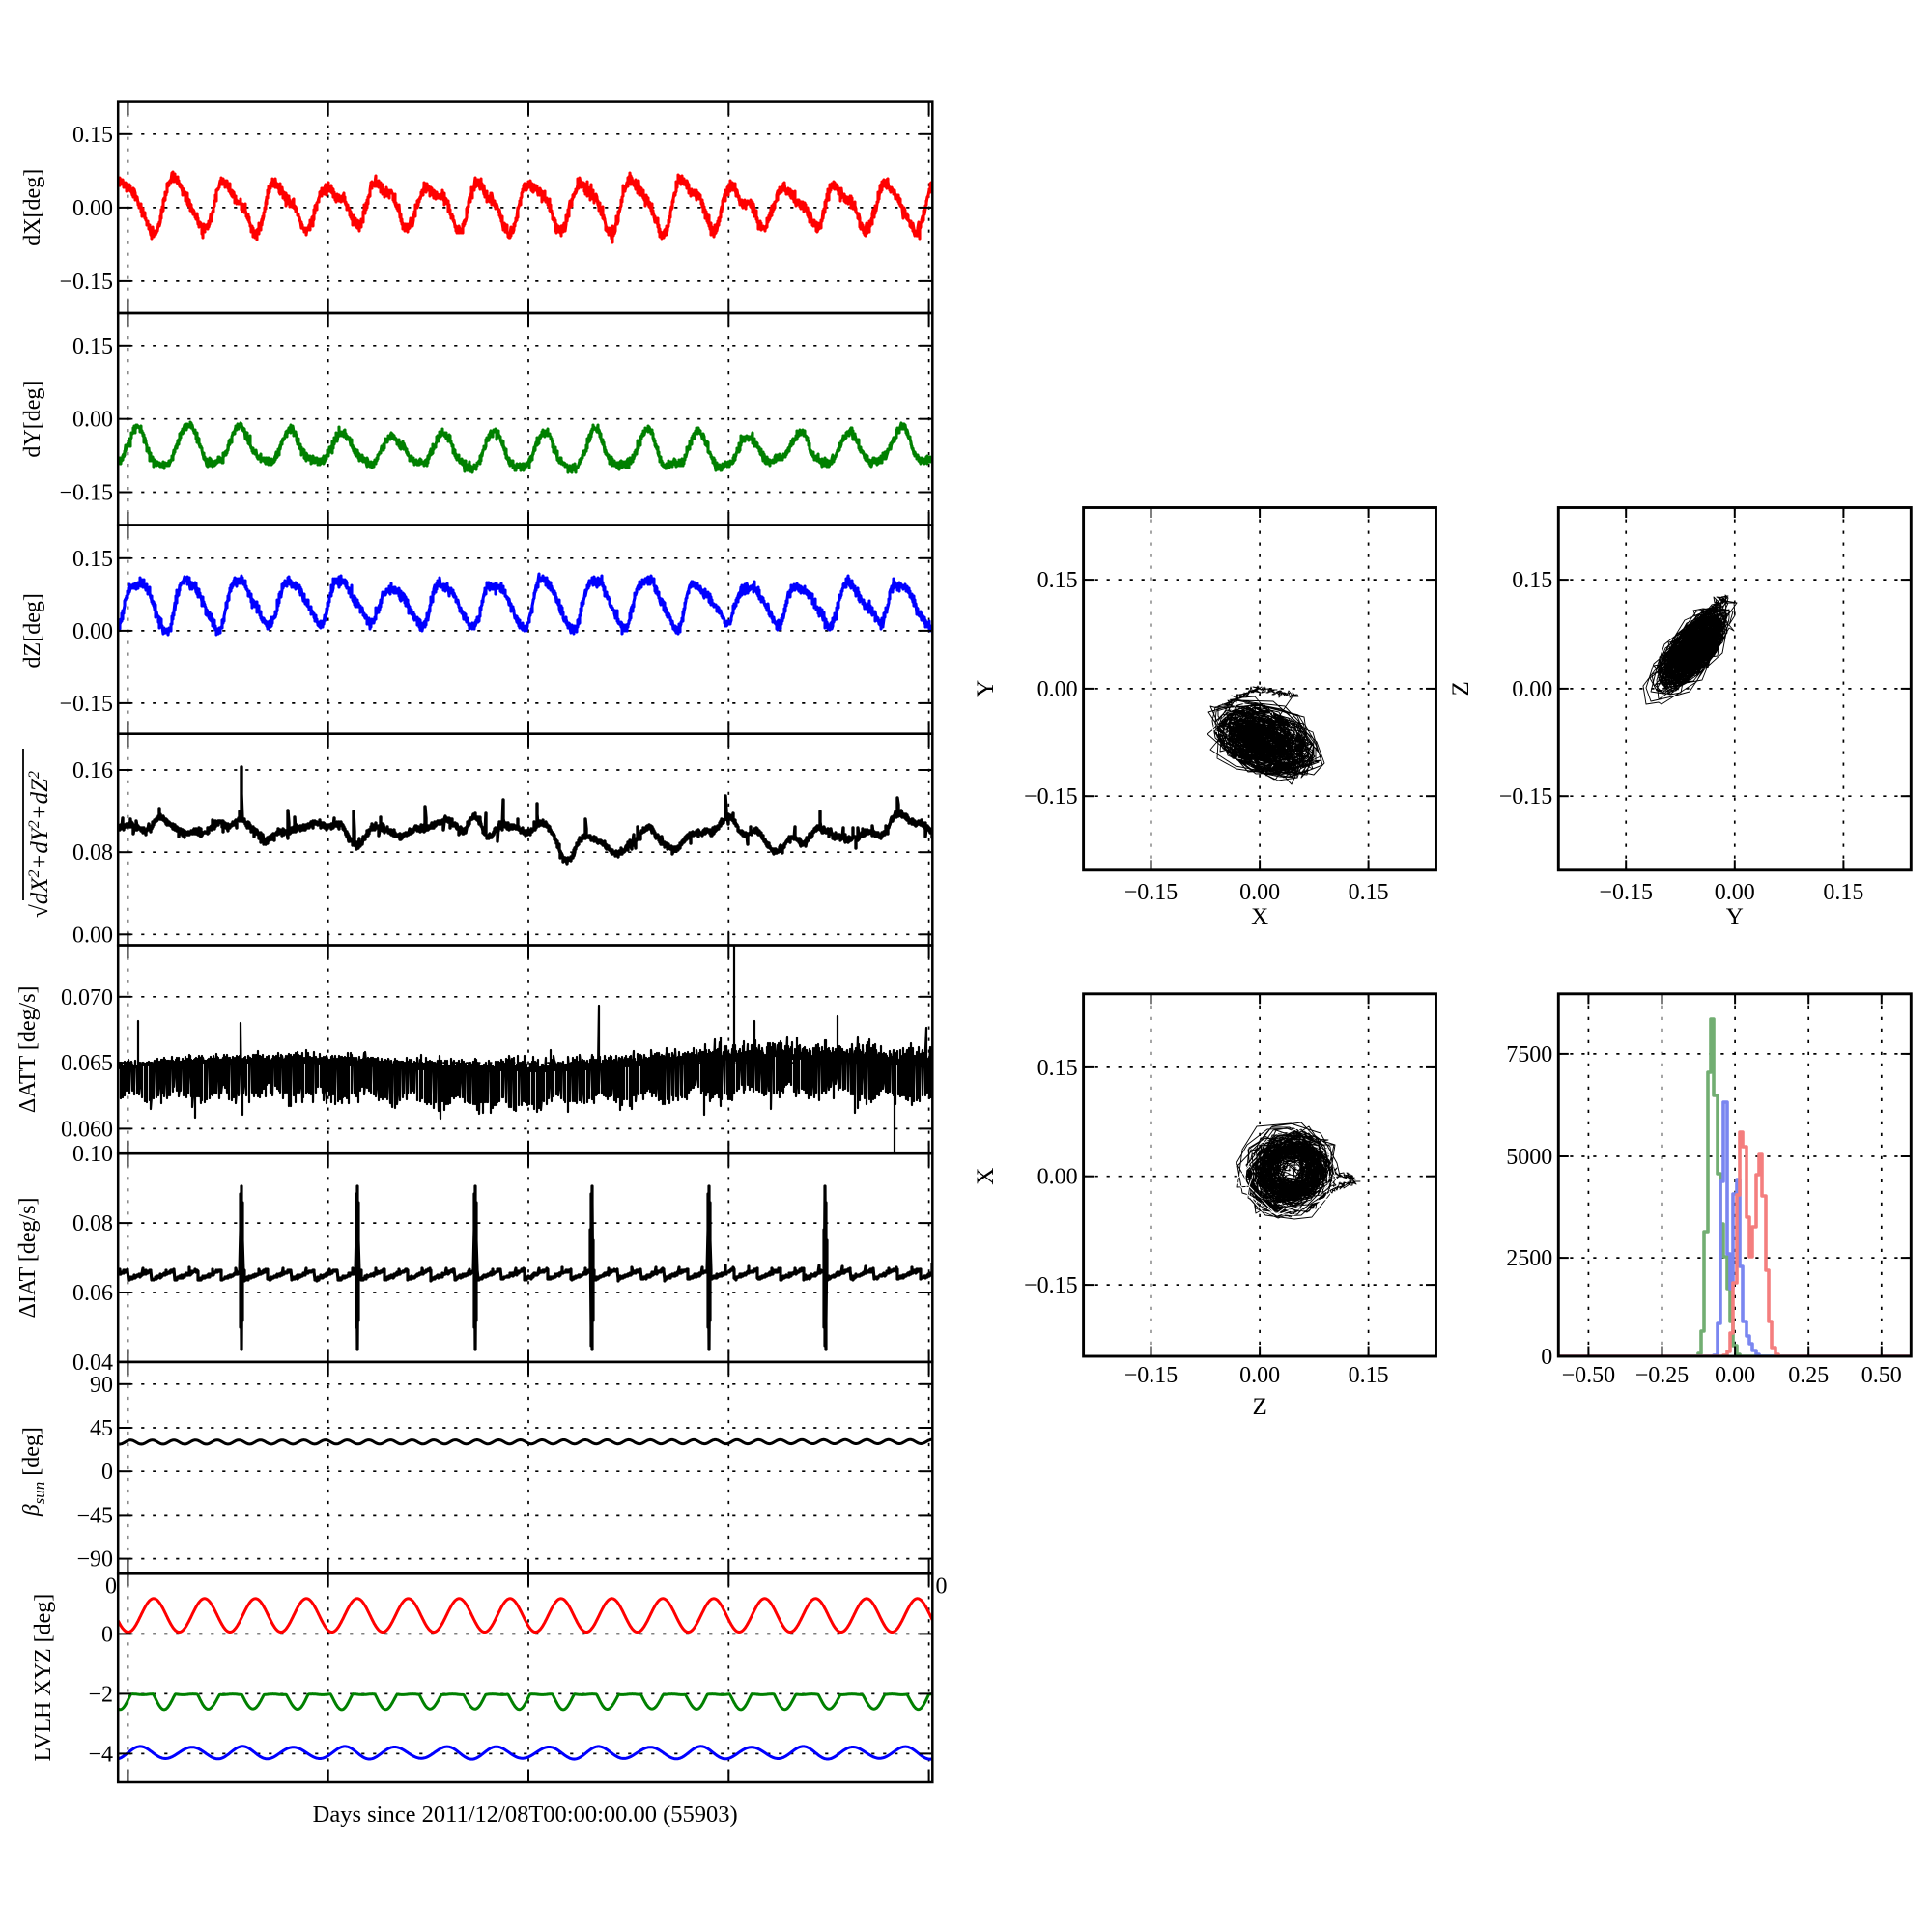 The width and height of the screenshot is (1932, 1932). Describe the element at coordinates (92, 1293) in the screenshot. I see `svg-text: 0.06` at that location.